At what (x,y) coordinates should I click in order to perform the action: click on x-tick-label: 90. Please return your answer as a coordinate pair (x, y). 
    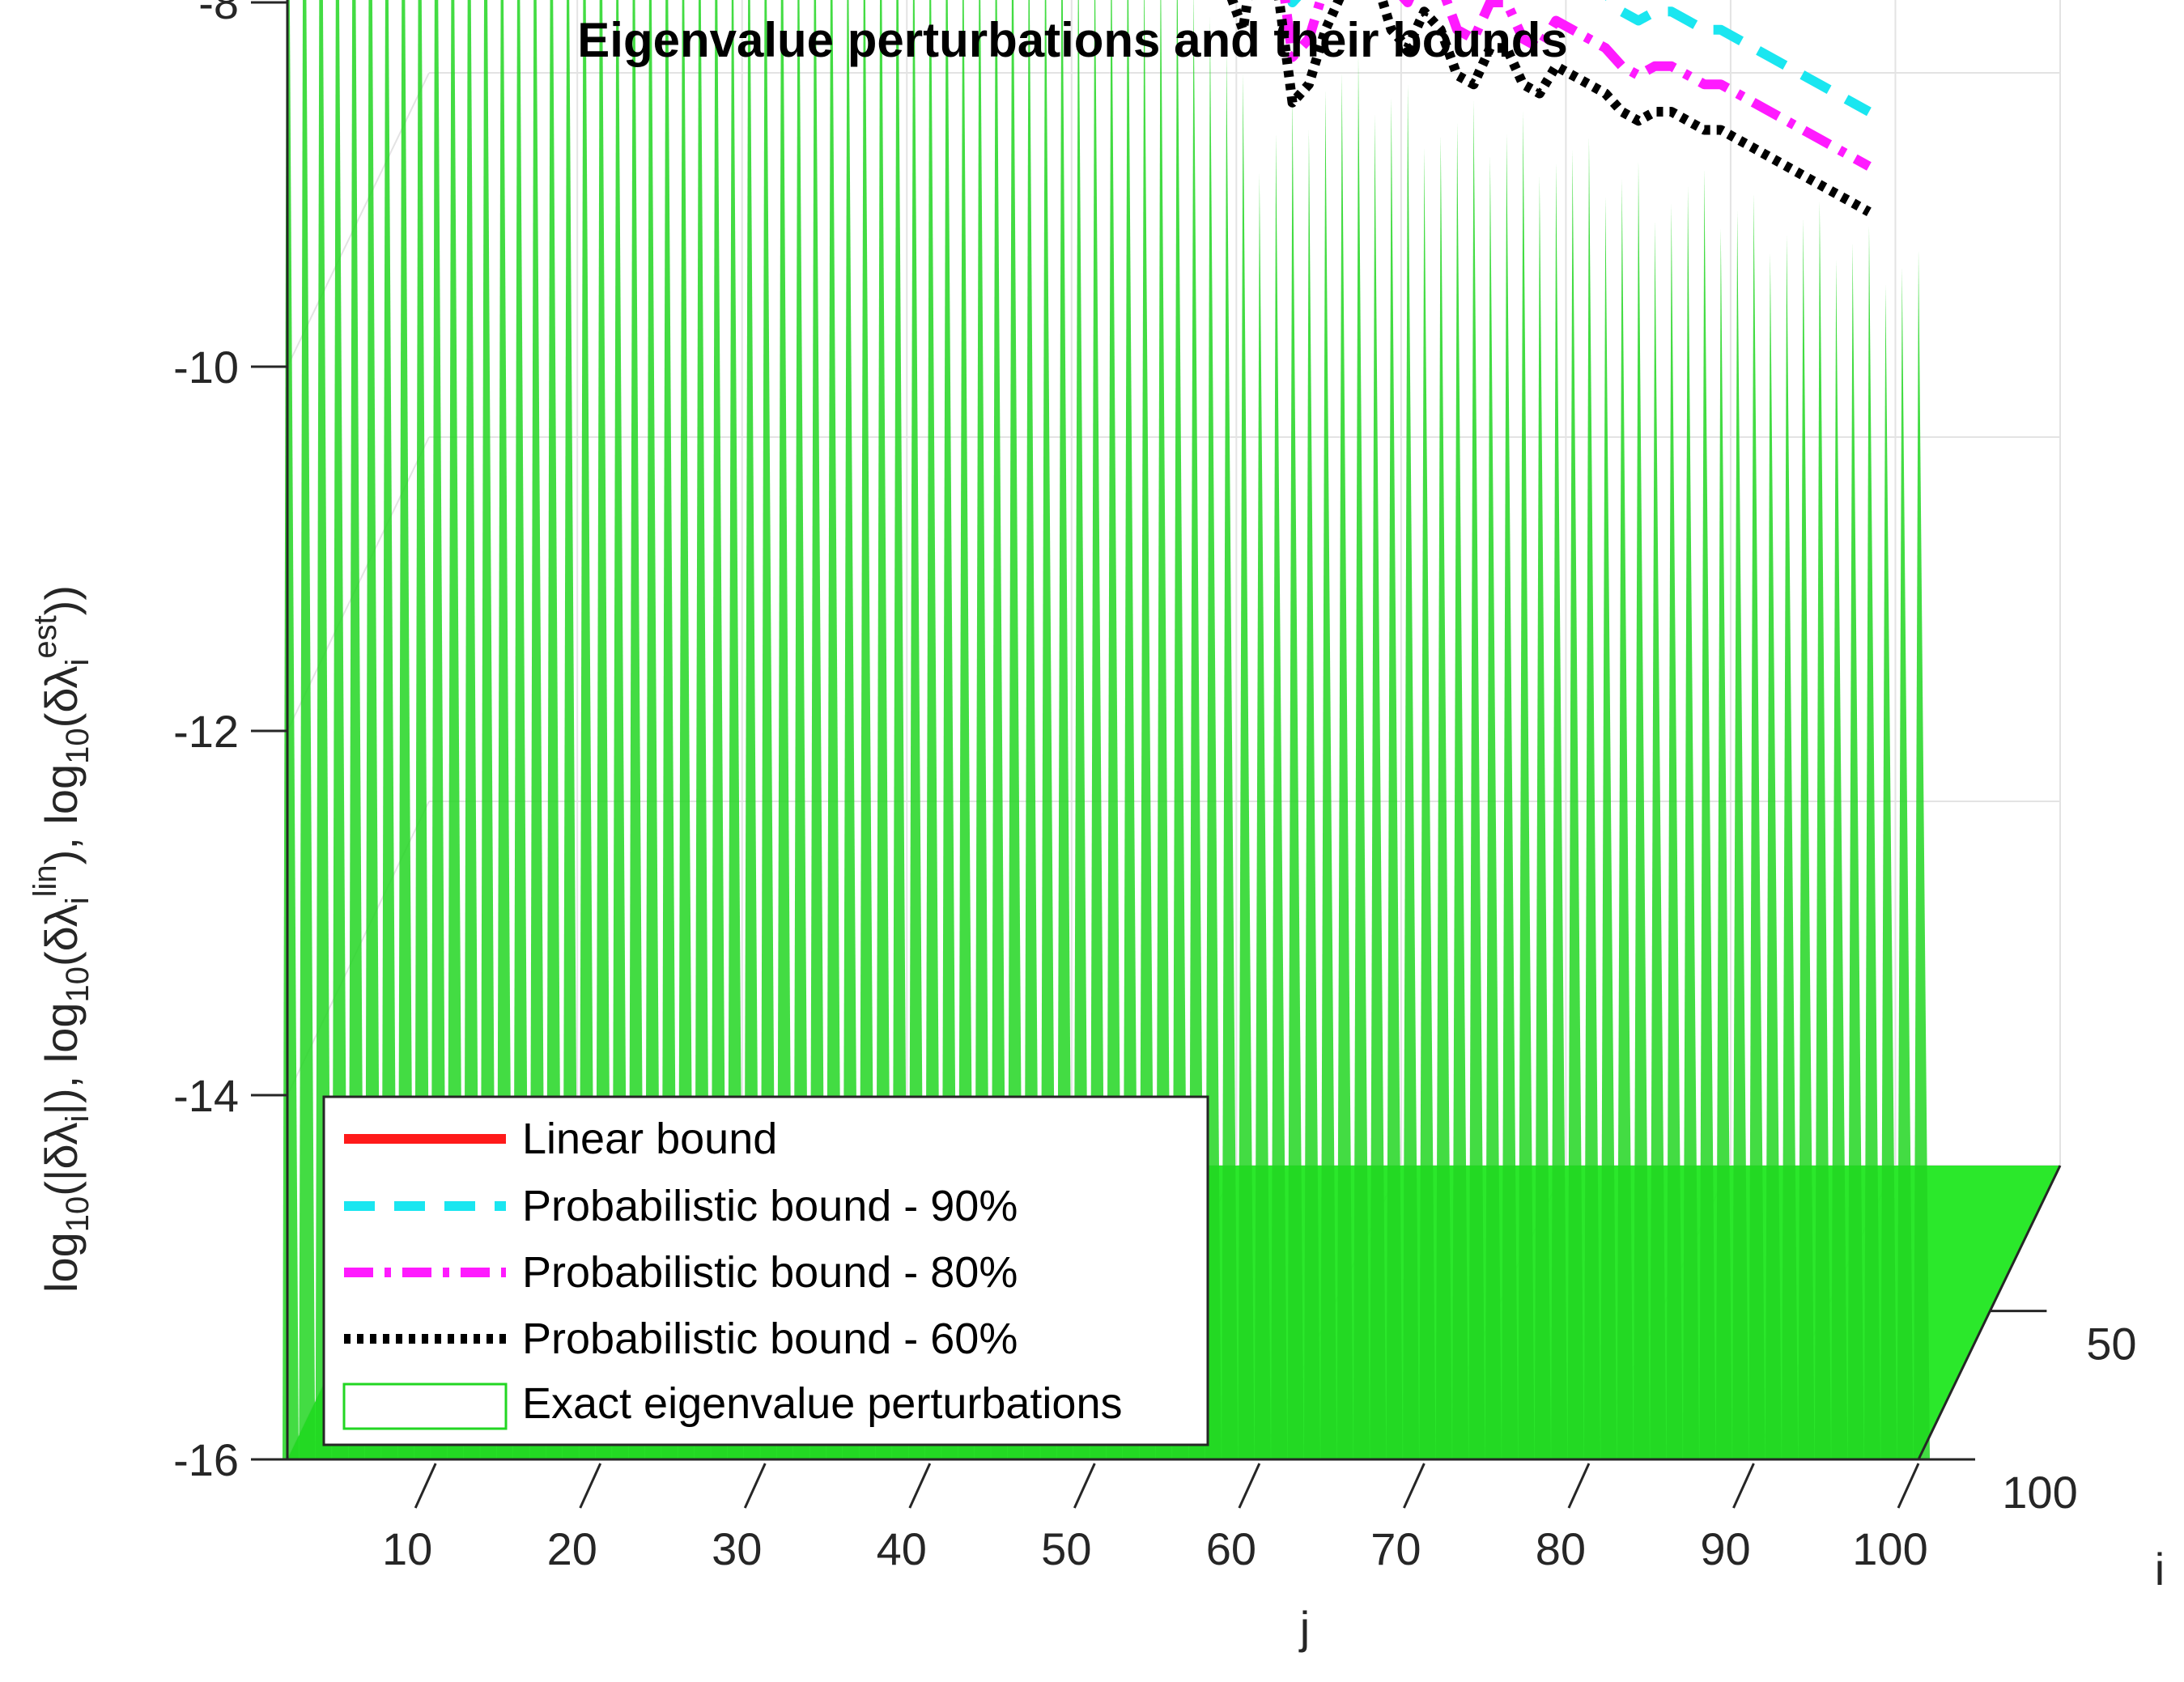
    Looking at the image, I should click on (1725, 1549).